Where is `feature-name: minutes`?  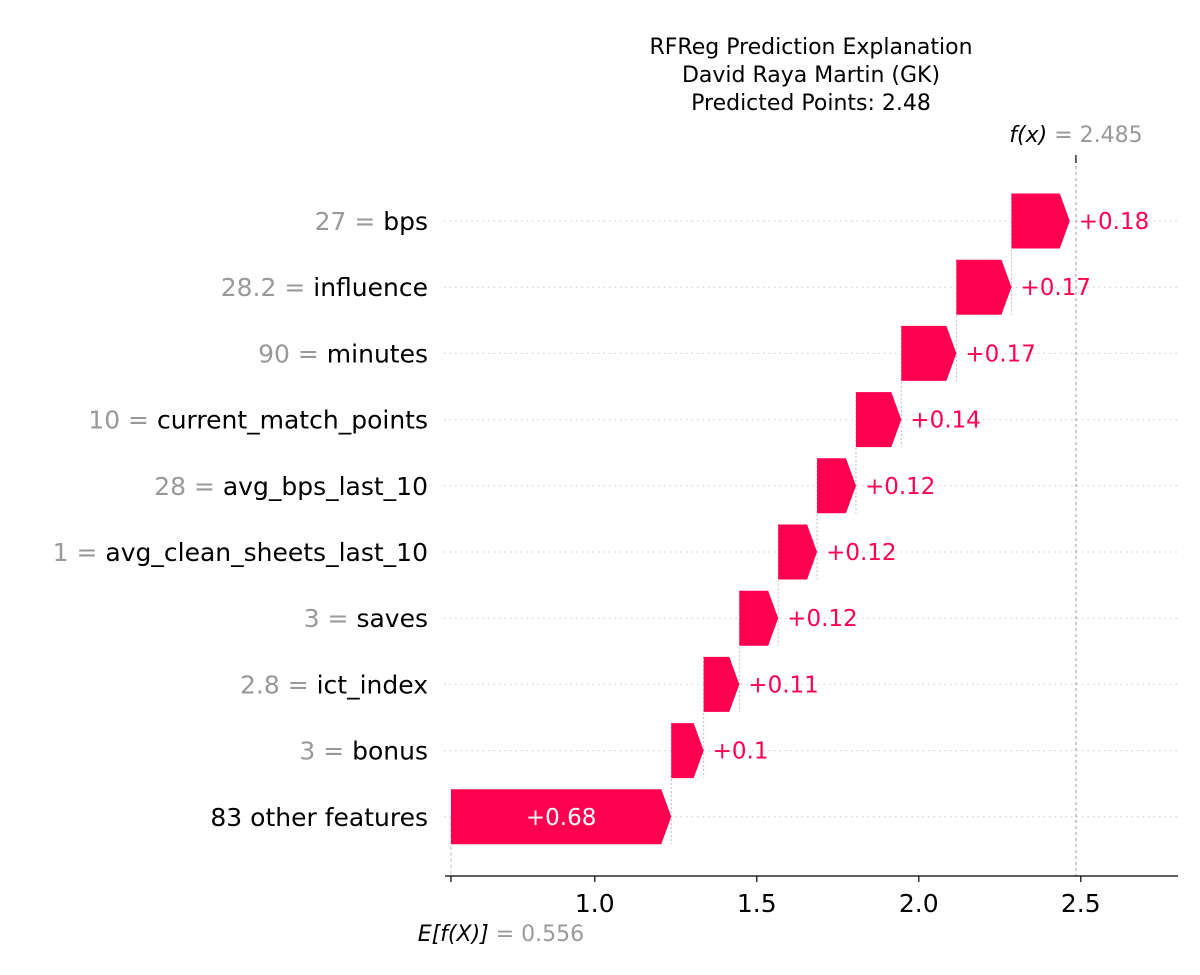
feature-name: minutes is located at coordinates (377, 353).